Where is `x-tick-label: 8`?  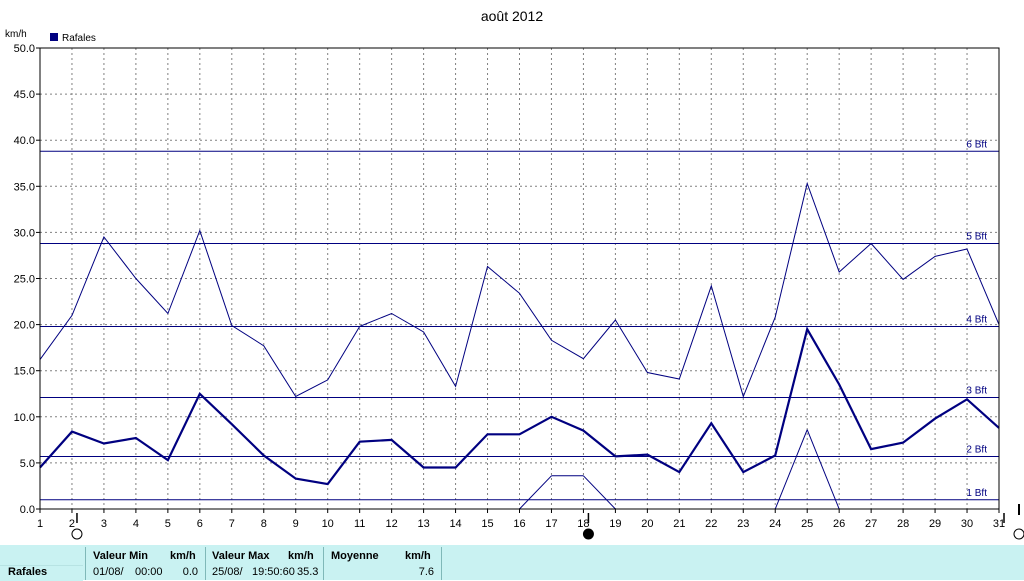 x-tick-label: 8 is located at coordinates (264, 524).